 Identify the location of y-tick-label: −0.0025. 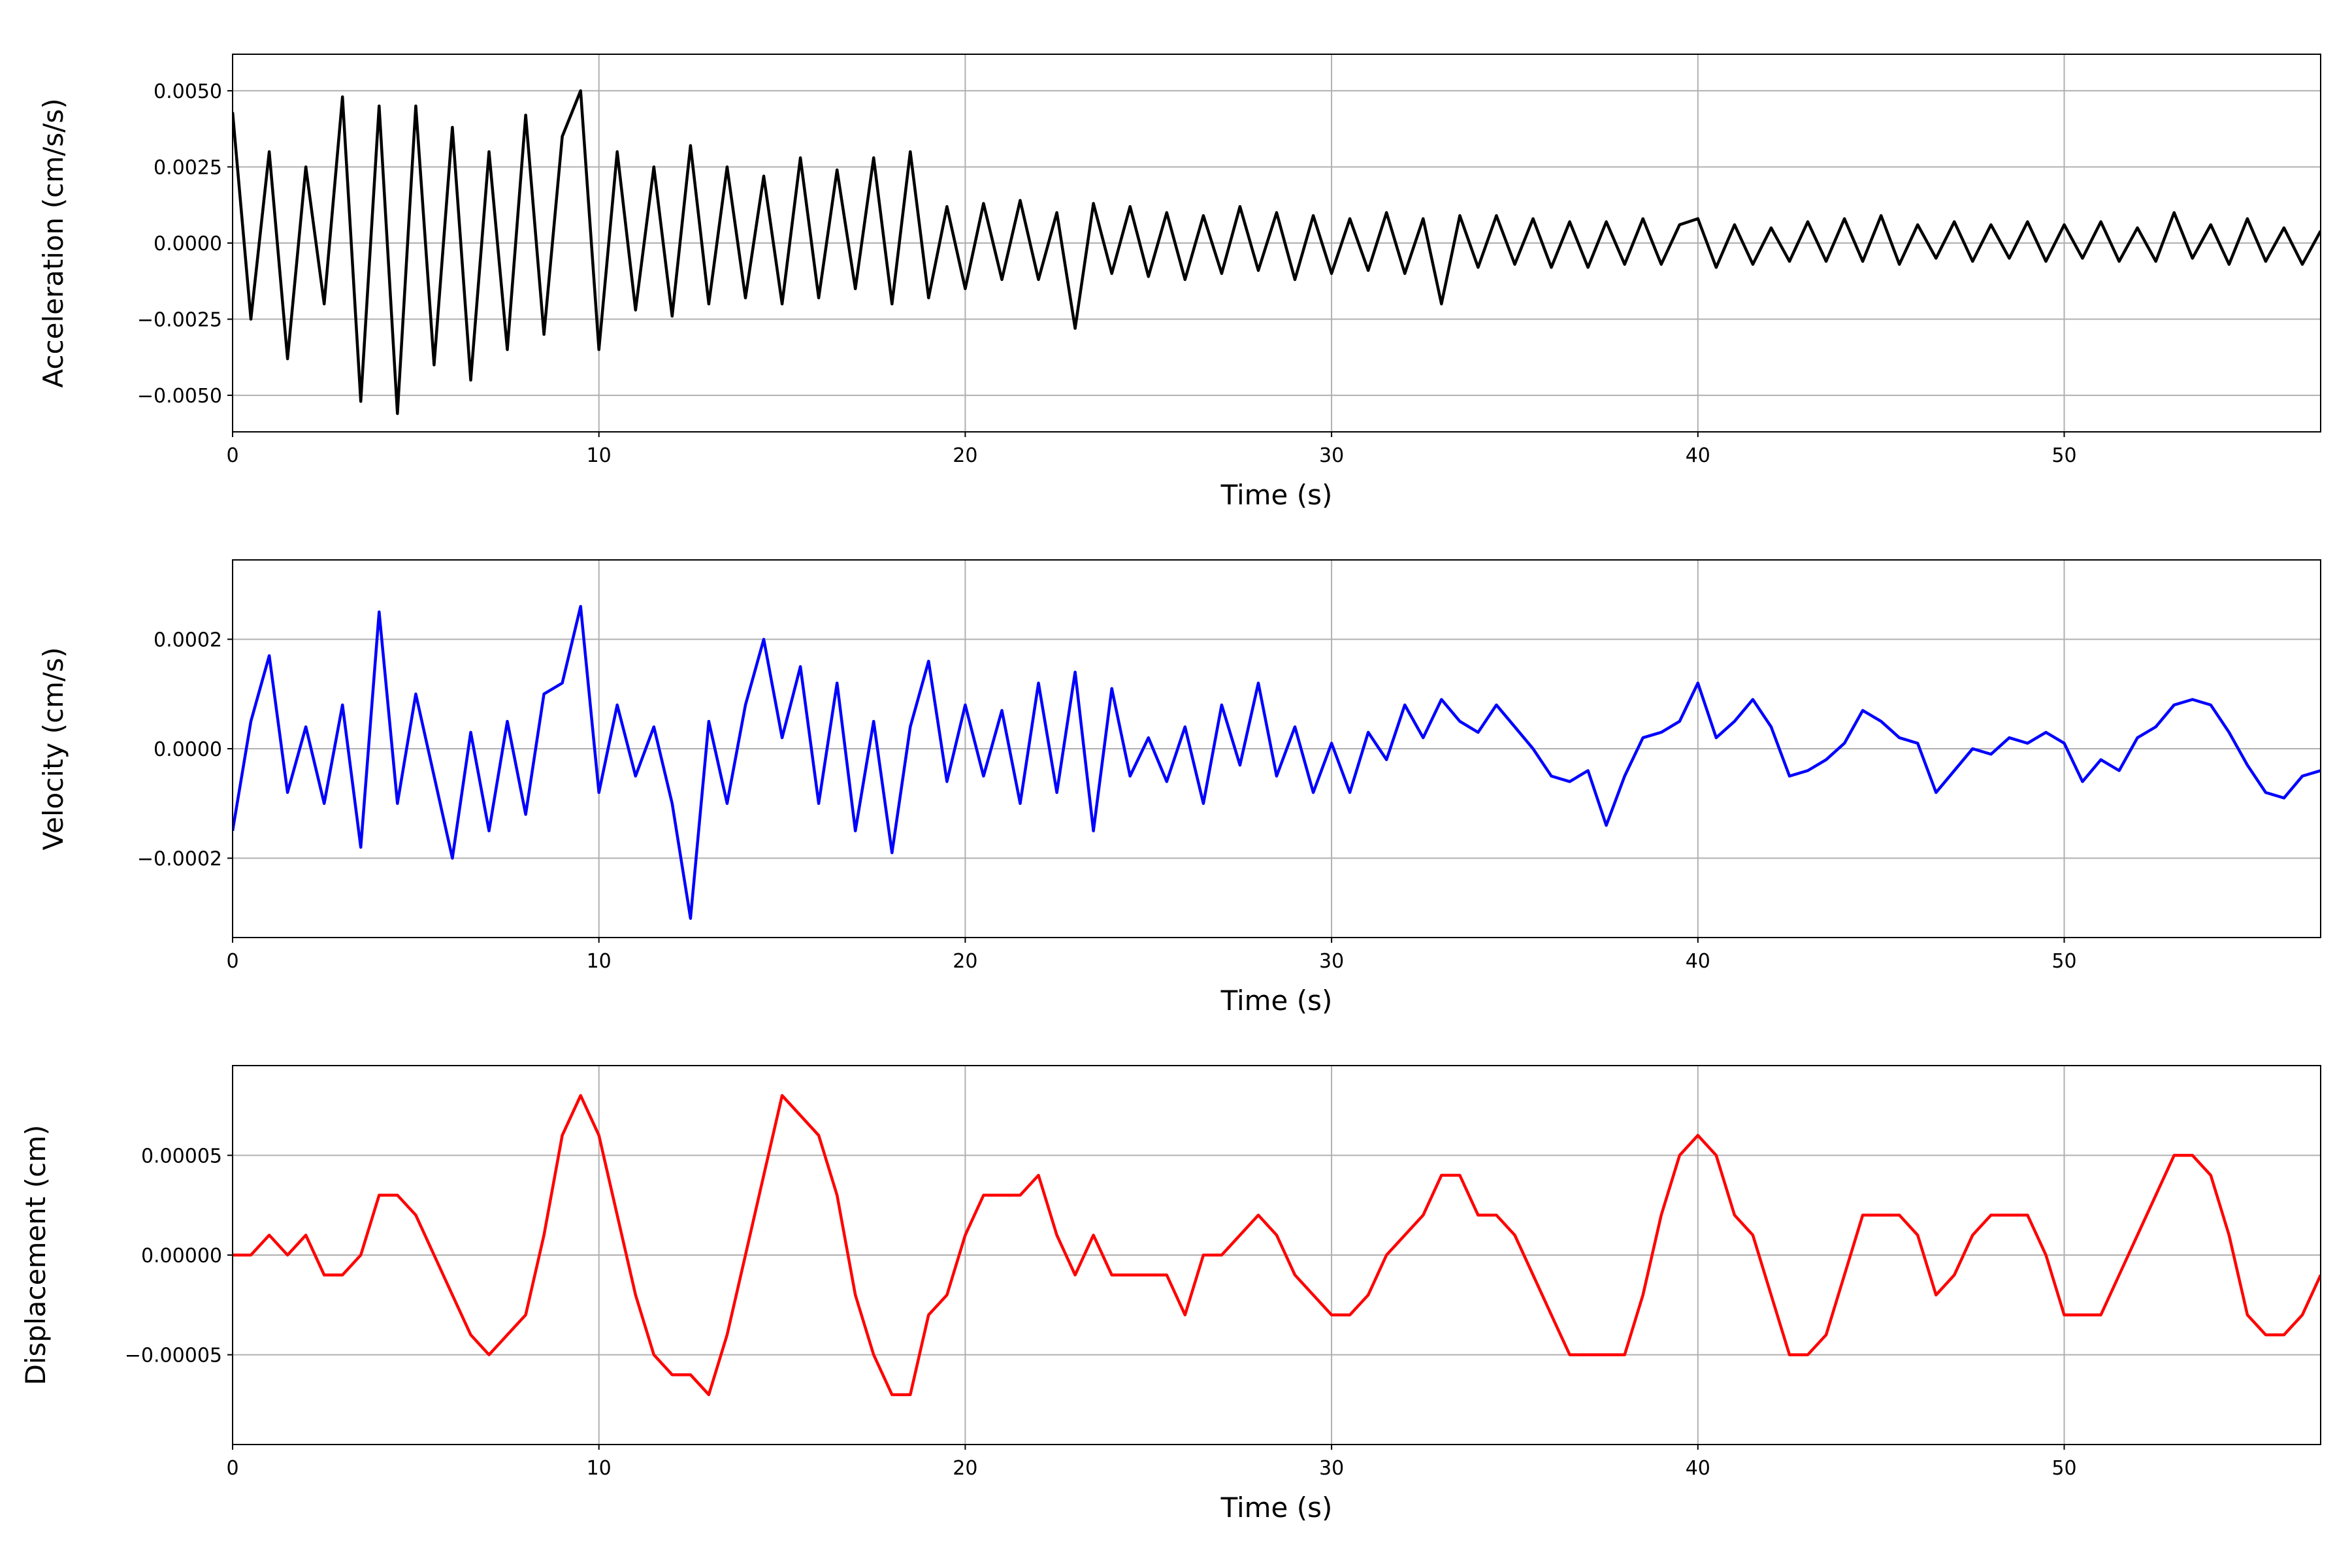
(179, 320).